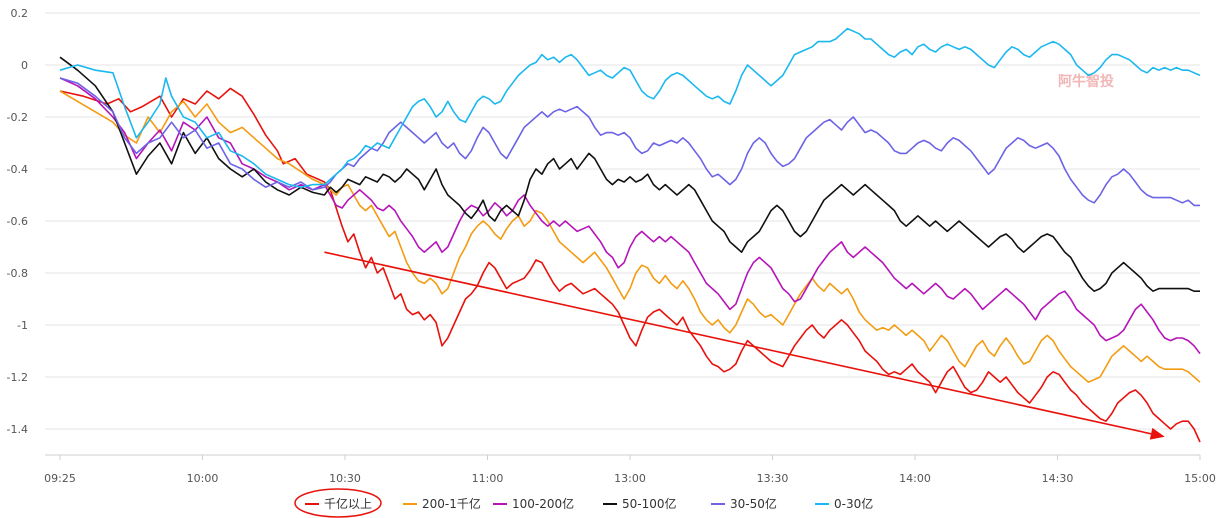 The width and height of the screenshot is (1218, 518). Describe the element at coordinates (203, 478) in the screenshot. I see `x-tick-label: 10:00` at that location.